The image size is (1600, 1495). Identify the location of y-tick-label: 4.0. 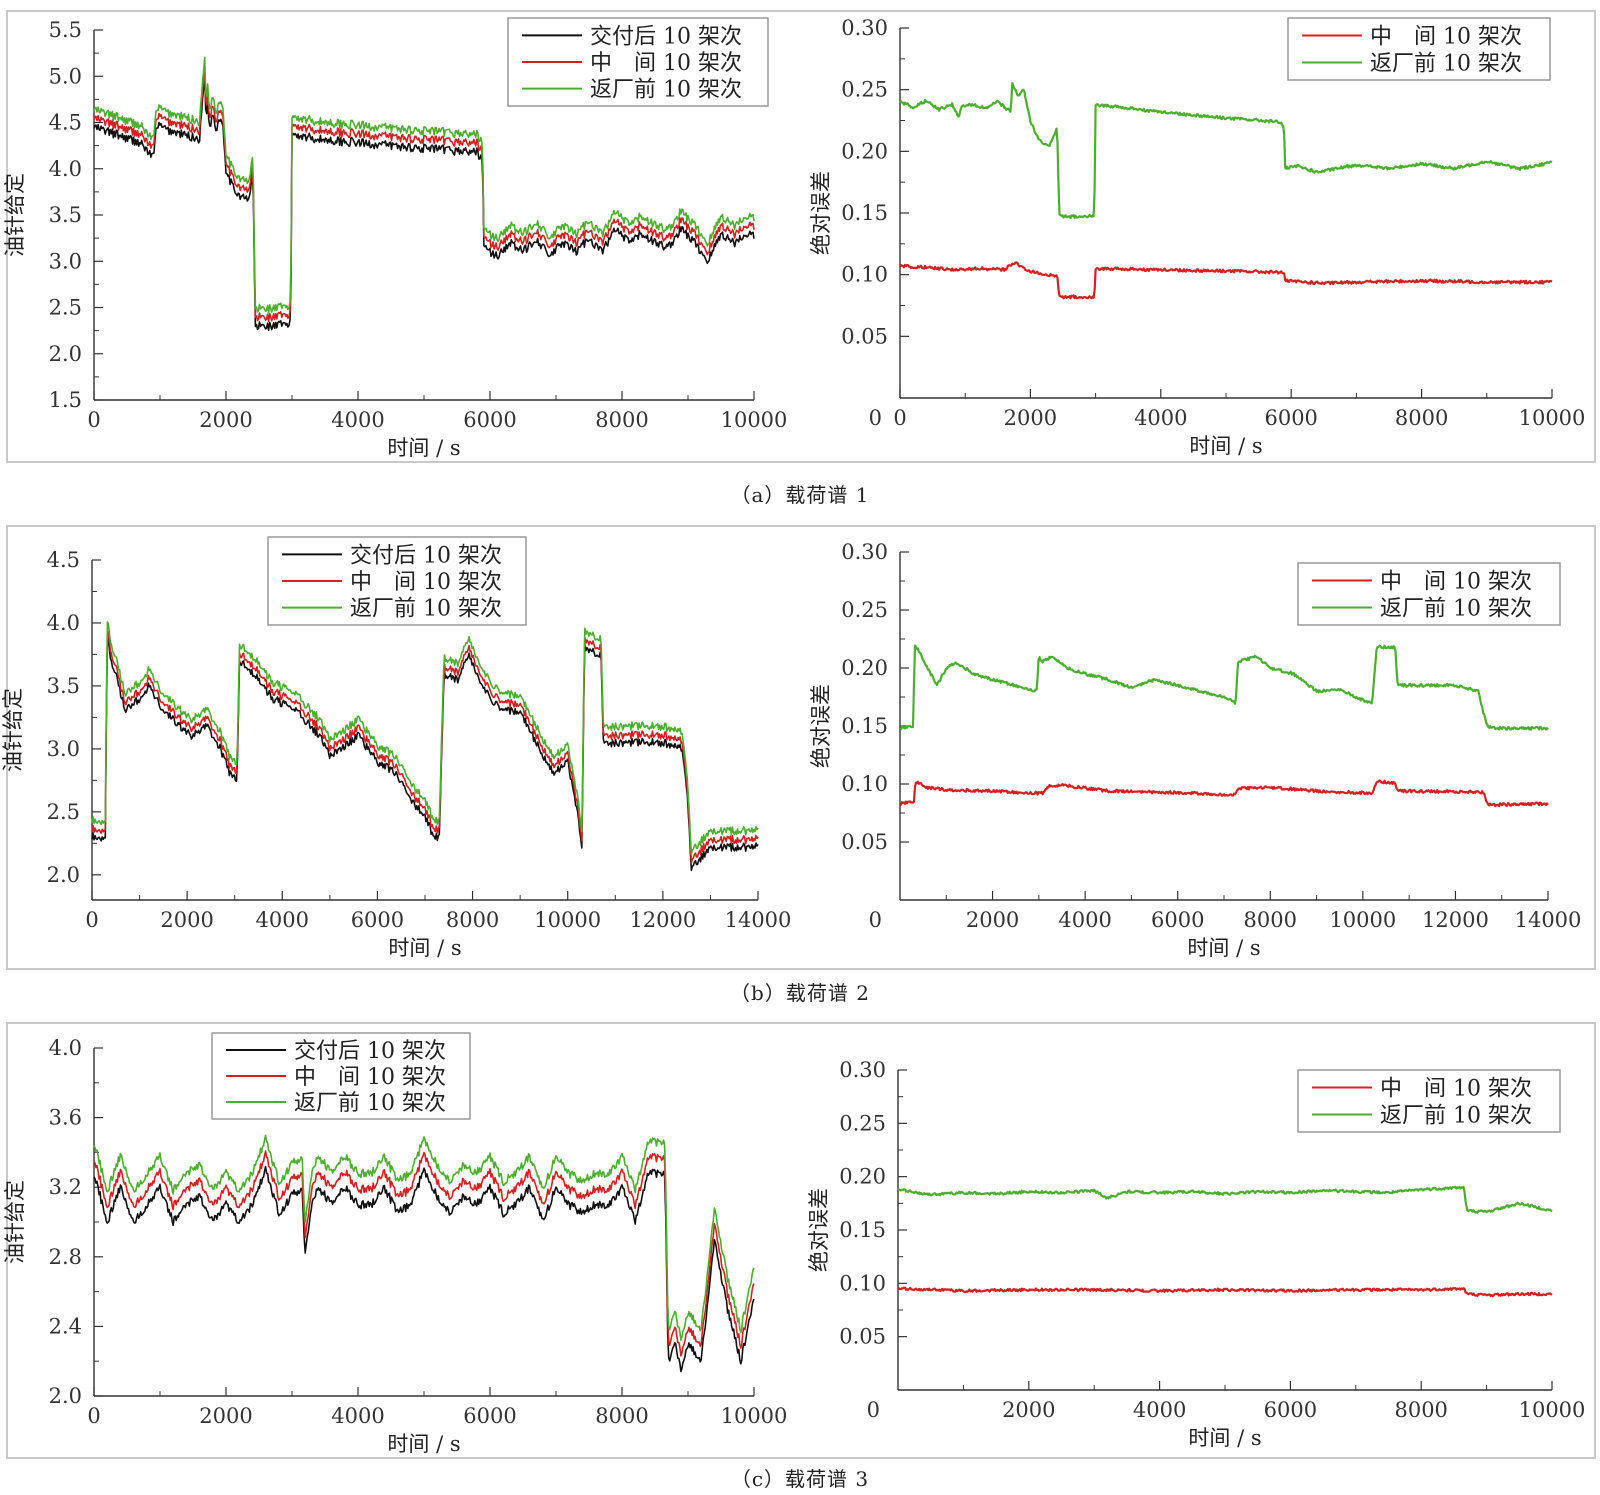
(63, 623).